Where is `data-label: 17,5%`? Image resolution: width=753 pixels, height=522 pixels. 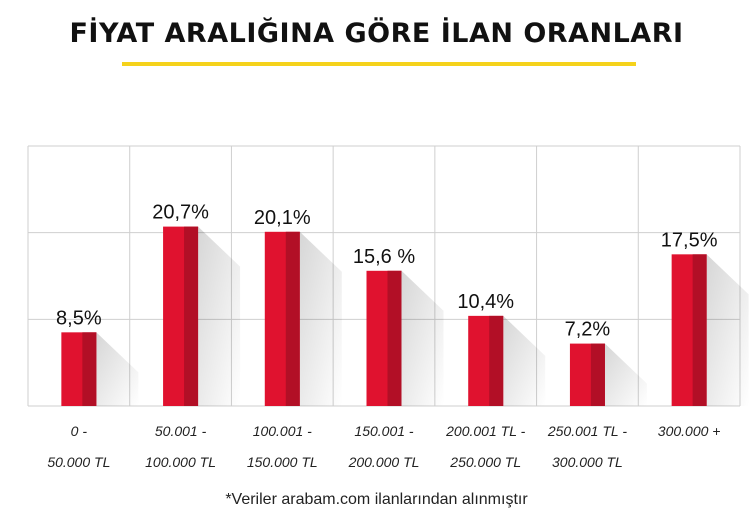 data-label: 17,5% is located at coordinates (689, 240).